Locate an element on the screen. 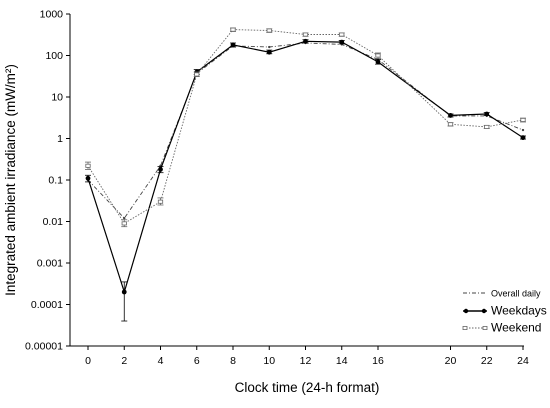 The height and width of the screenshot is (408, 550). y-tick-label: 0.00001 is located at coordinates (44, 347).